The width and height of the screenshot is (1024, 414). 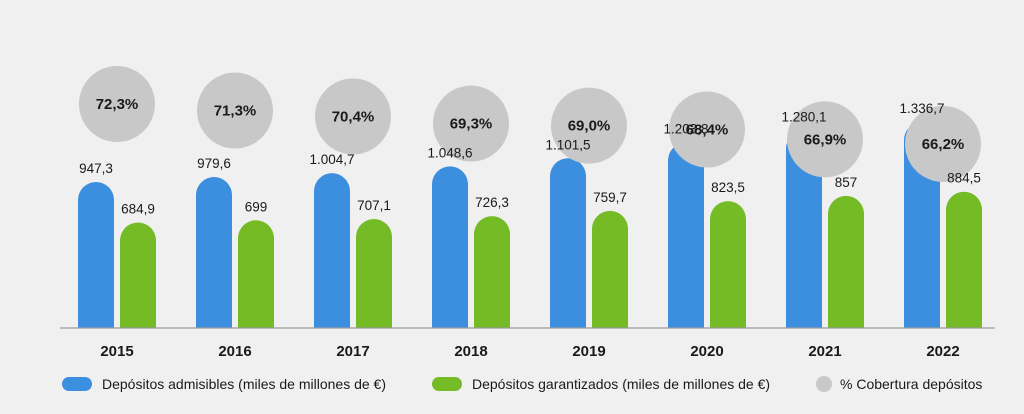 I want to click on coverage-circle-2022, so click(x=943, y=143).